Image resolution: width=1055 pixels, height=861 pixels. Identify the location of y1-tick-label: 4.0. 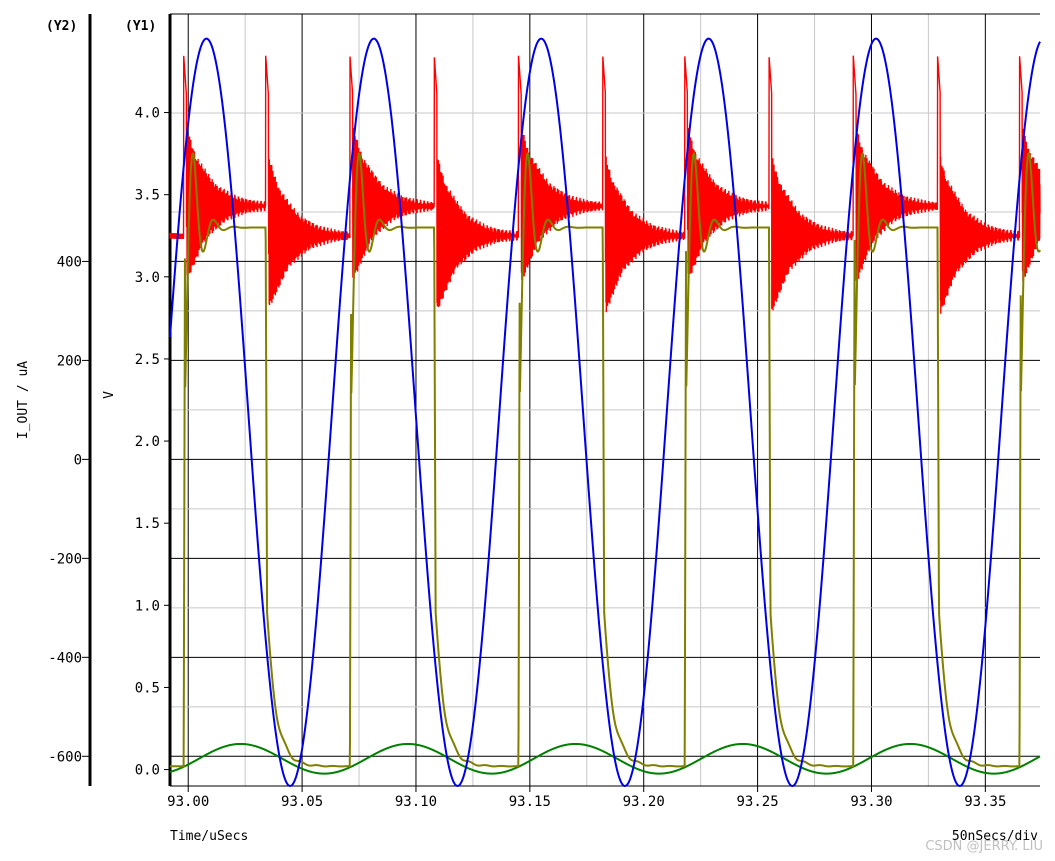
(147, 114).